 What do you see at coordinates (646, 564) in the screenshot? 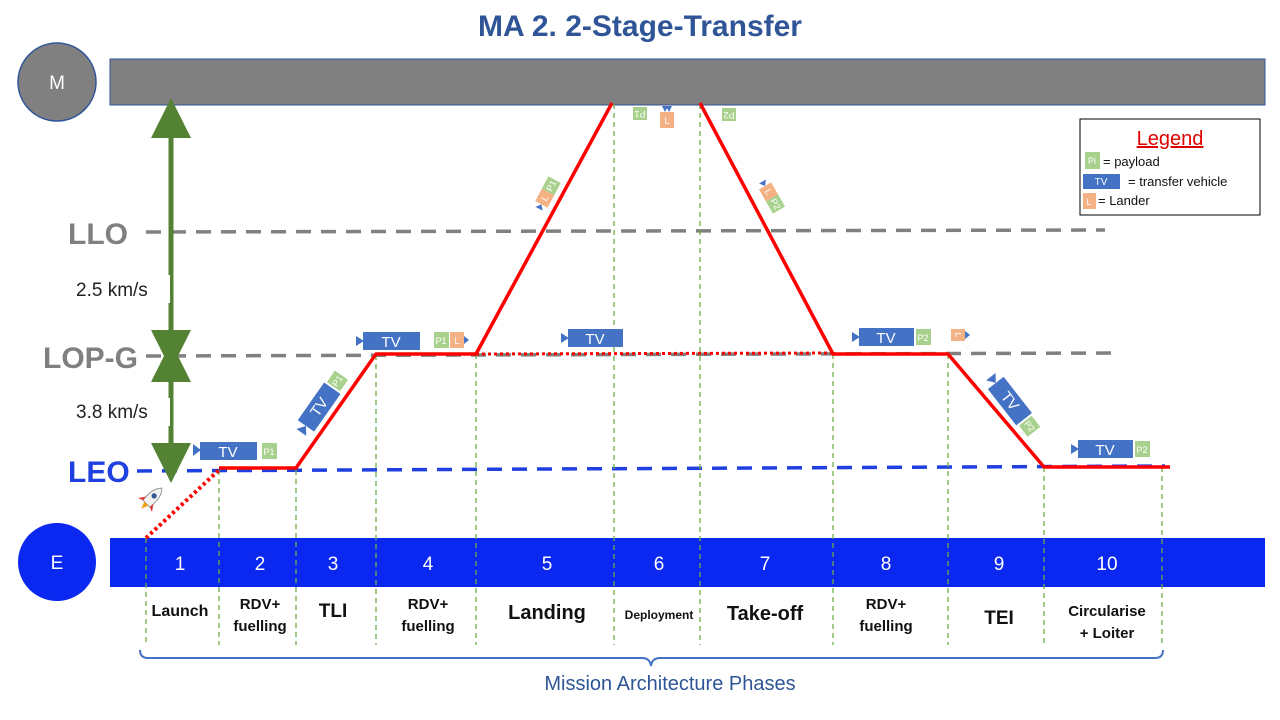
I see `phase-numbers: 1 2 3 4 5 6 7 8 9 10` at bounding box center [646, 564].